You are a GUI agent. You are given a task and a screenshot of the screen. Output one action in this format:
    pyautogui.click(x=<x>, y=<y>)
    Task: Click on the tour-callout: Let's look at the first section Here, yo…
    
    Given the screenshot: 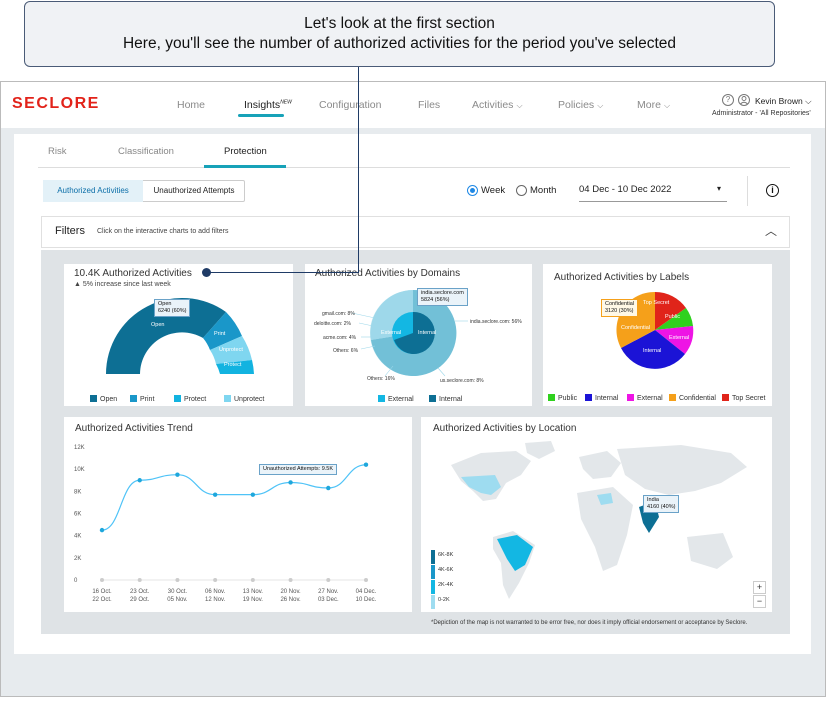 What is the action you would take?
    pyautogui.click(x=399, y=34)
    